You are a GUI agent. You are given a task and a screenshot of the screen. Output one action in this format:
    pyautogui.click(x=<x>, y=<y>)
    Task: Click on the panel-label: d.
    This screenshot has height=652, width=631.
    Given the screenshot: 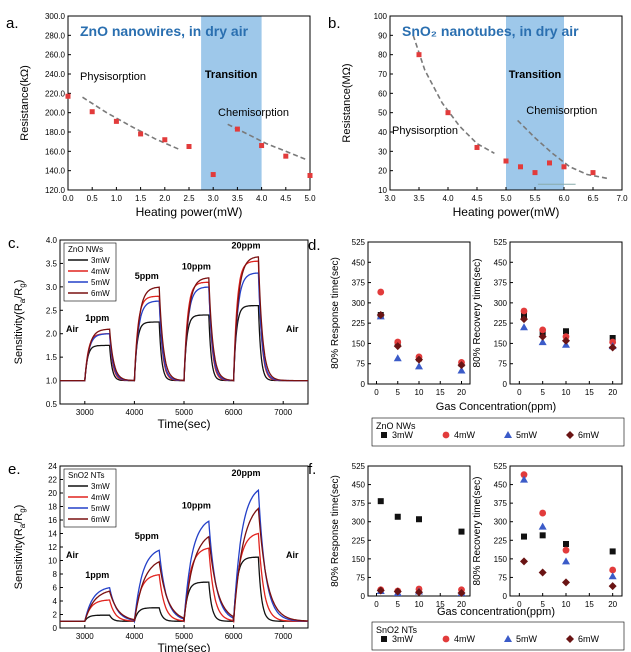 What is the action you would take?
    pyautogui.click(x=314, y=245)
    